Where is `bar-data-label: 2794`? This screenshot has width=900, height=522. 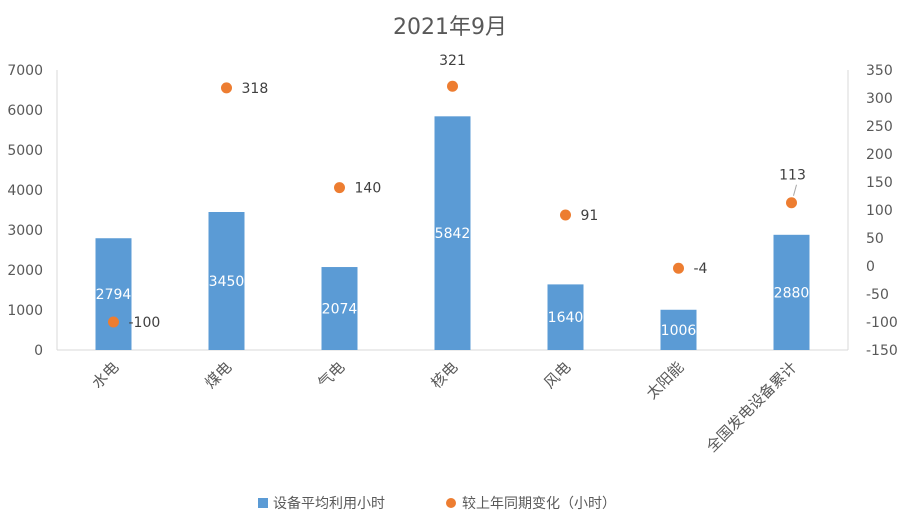 bar-data-label: 2794 is located at coordinates (114, 295).